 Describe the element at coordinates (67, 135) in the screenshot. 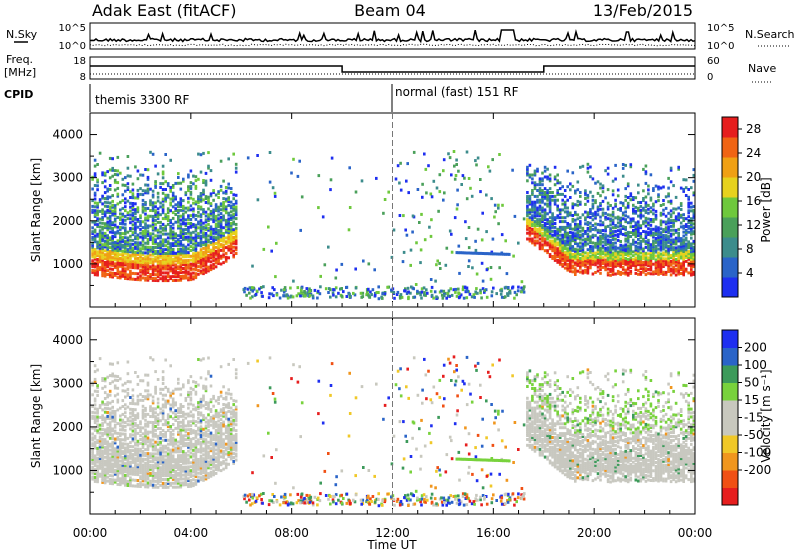

I see `range-tick-label: 4000` at that location.